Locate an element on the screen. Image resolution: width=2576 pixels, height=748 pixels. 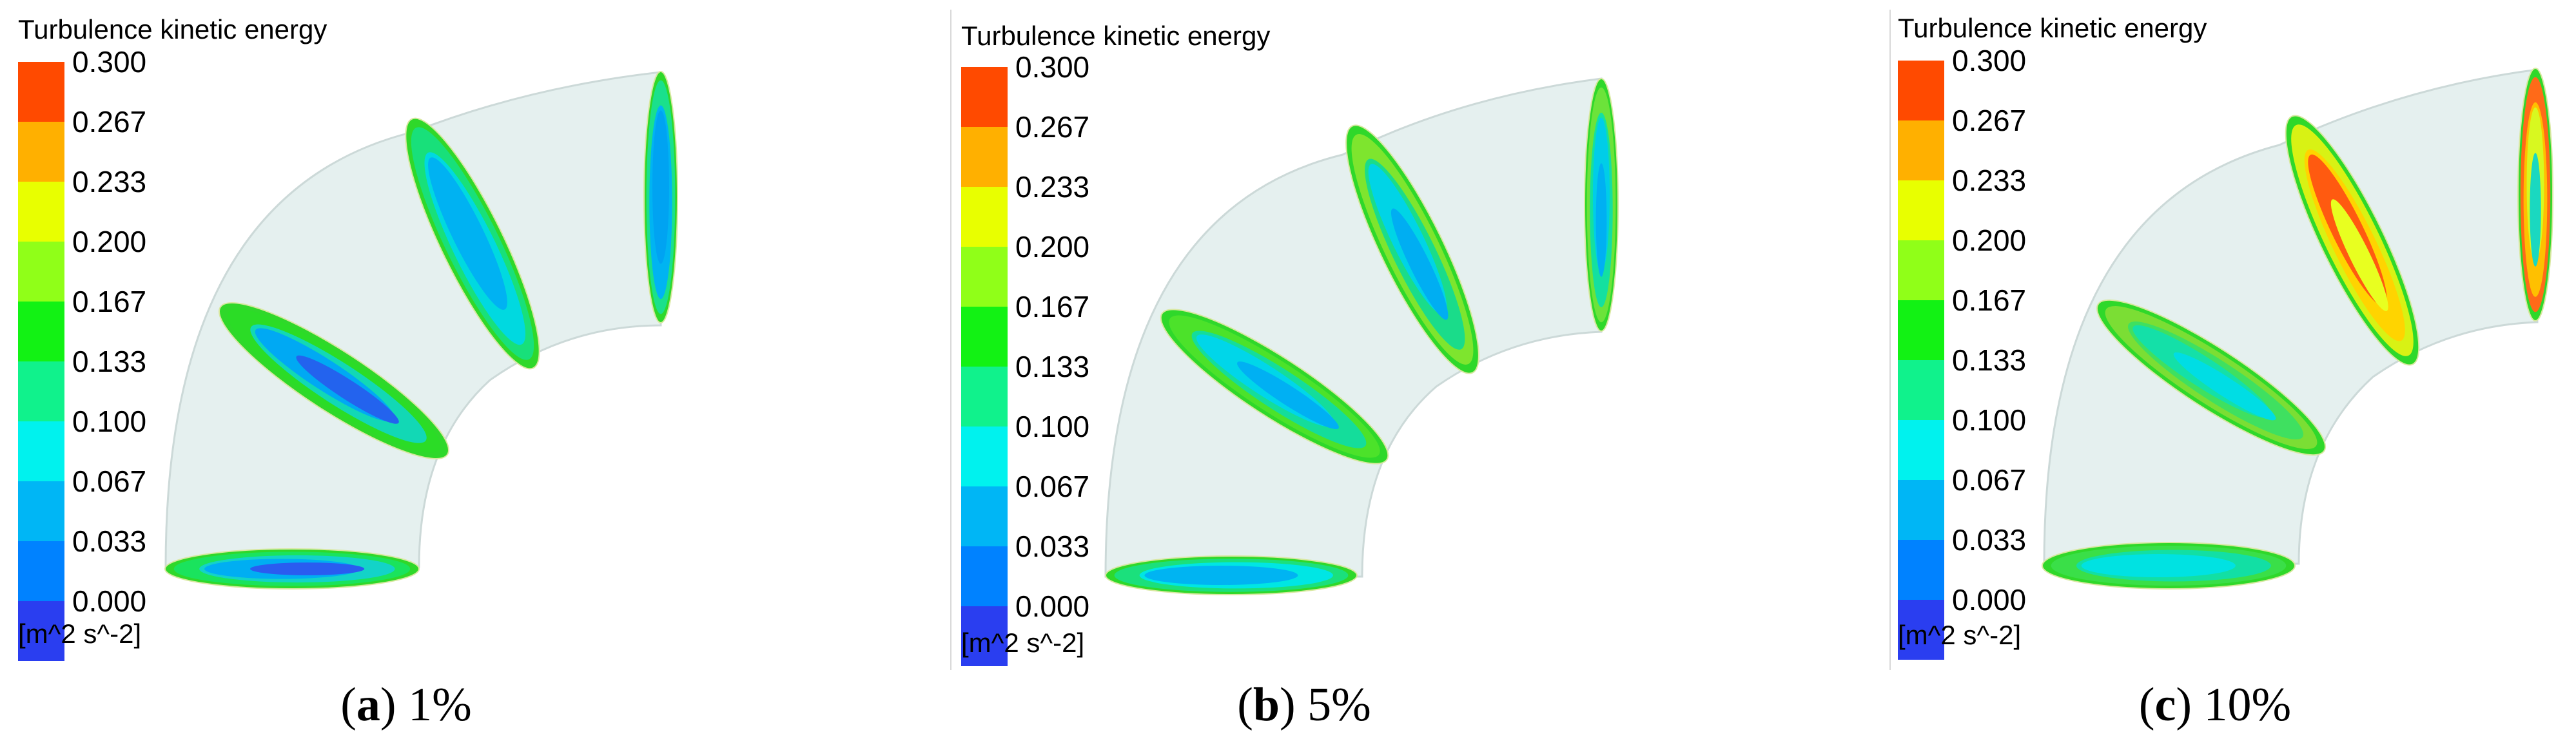
panel-caption: (a) 1% is located at coordinates (406, 705).